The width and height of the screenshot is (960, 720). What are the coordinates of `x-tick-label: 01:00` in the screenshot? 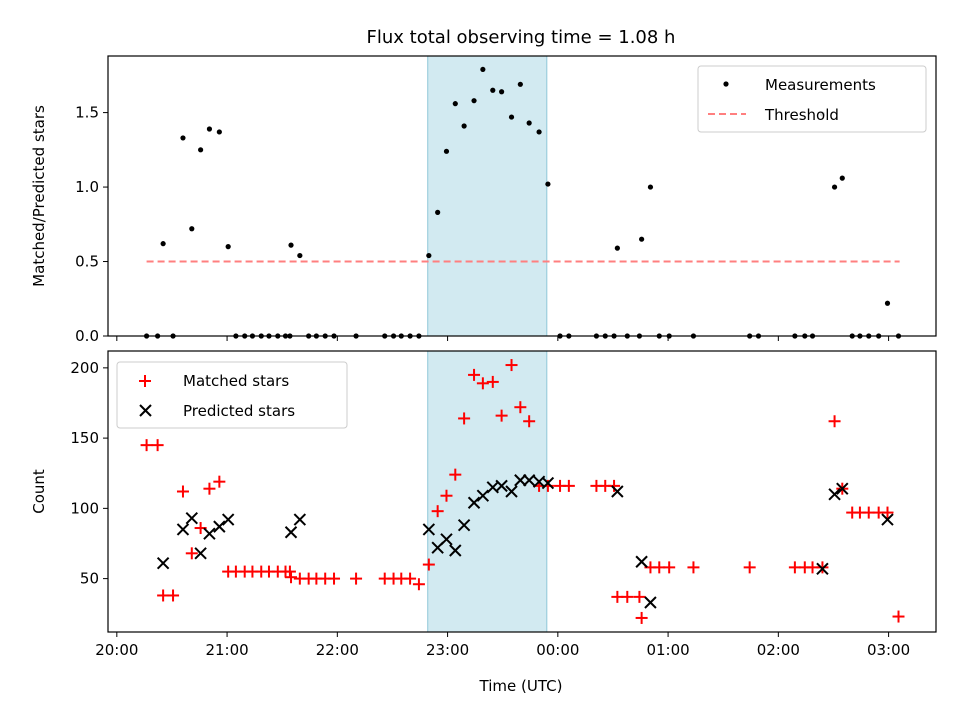 It's located at (667, 650).